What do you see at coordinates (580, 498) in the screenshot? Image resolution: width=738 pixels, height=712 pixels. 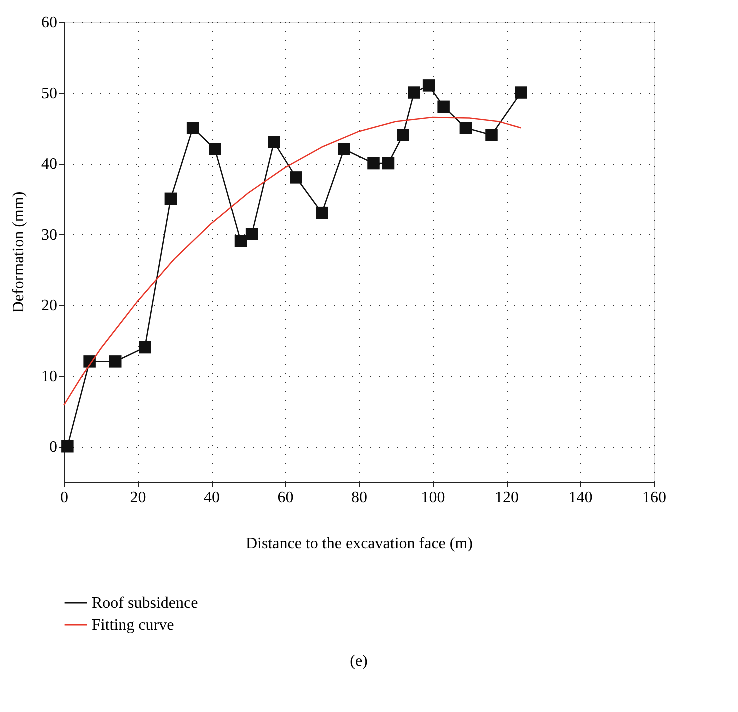 I see `x-tick-label: 140` at bounding box center [580, 498].